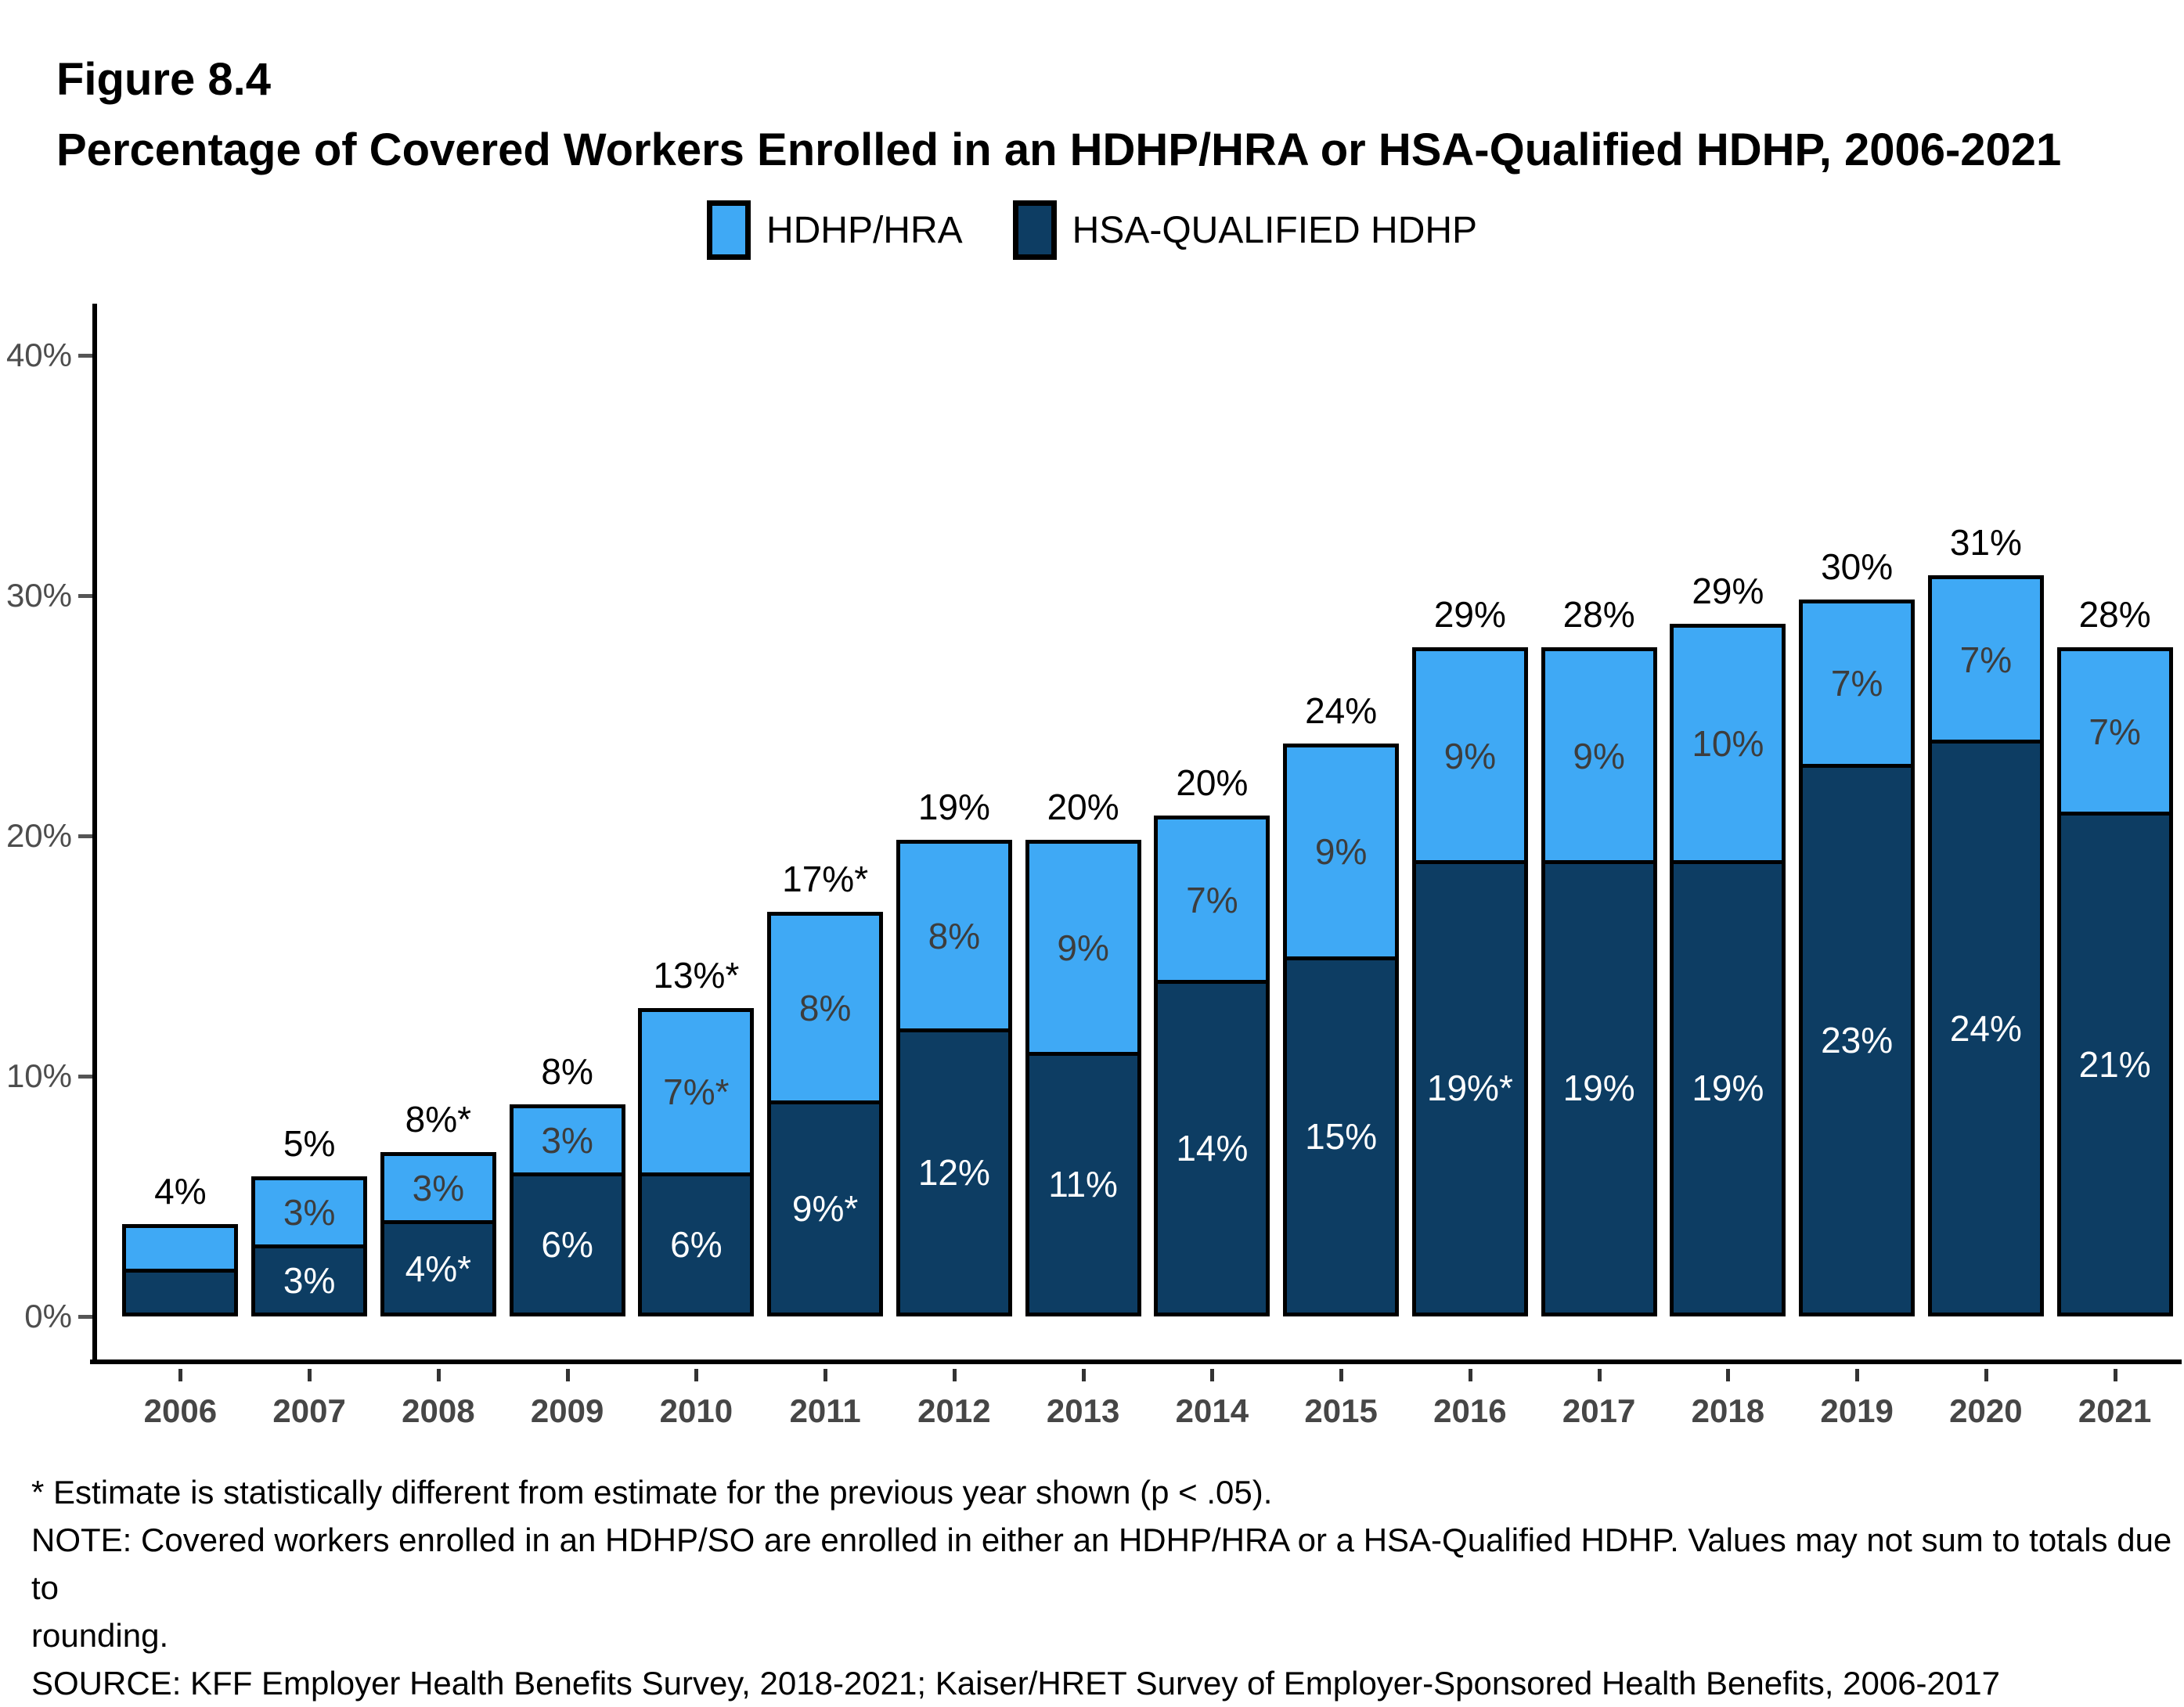 This screenshot has height=1707, width=2184. What do you see at coordinates (567, 866) in the screenshot?
I see `bar-column-2009: 8% 3% 6% 2009` at bounding box center [567, 866].